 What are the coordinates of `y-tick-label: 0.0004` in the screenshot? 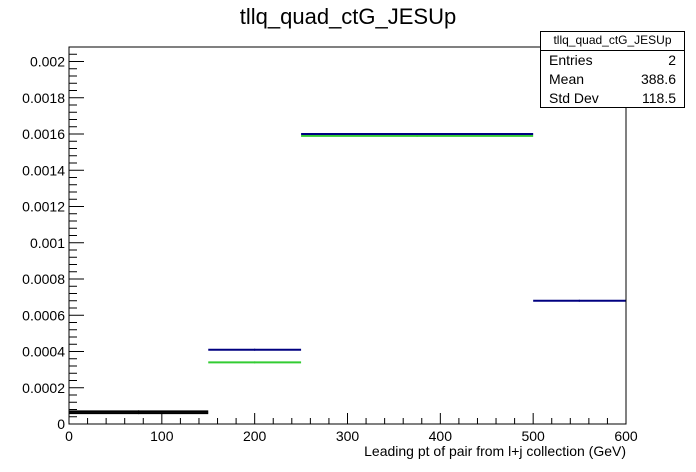 It's located at (43, 352).